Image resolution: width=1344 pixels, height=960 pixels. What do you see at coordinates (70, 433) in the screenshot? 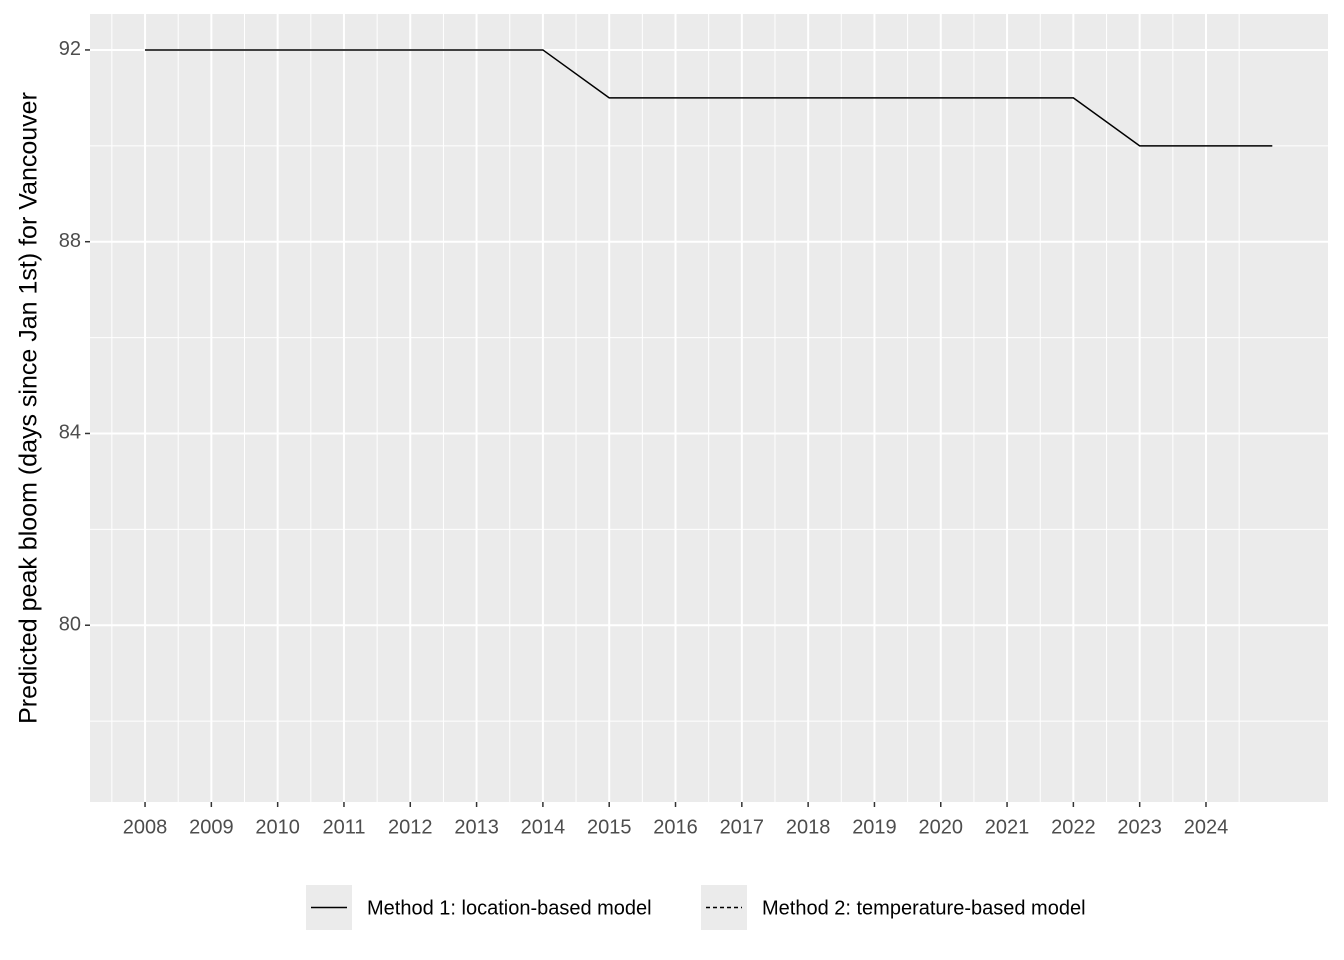
I see `y-tick-label: 84` at bounding box center [70, 433].